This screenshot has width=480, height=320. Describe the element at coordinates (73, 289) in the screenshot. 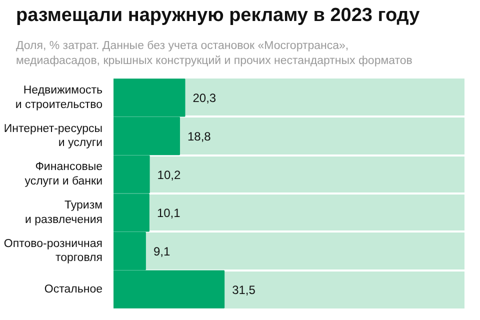

I see `y-tick-label: Остальное` at that location.